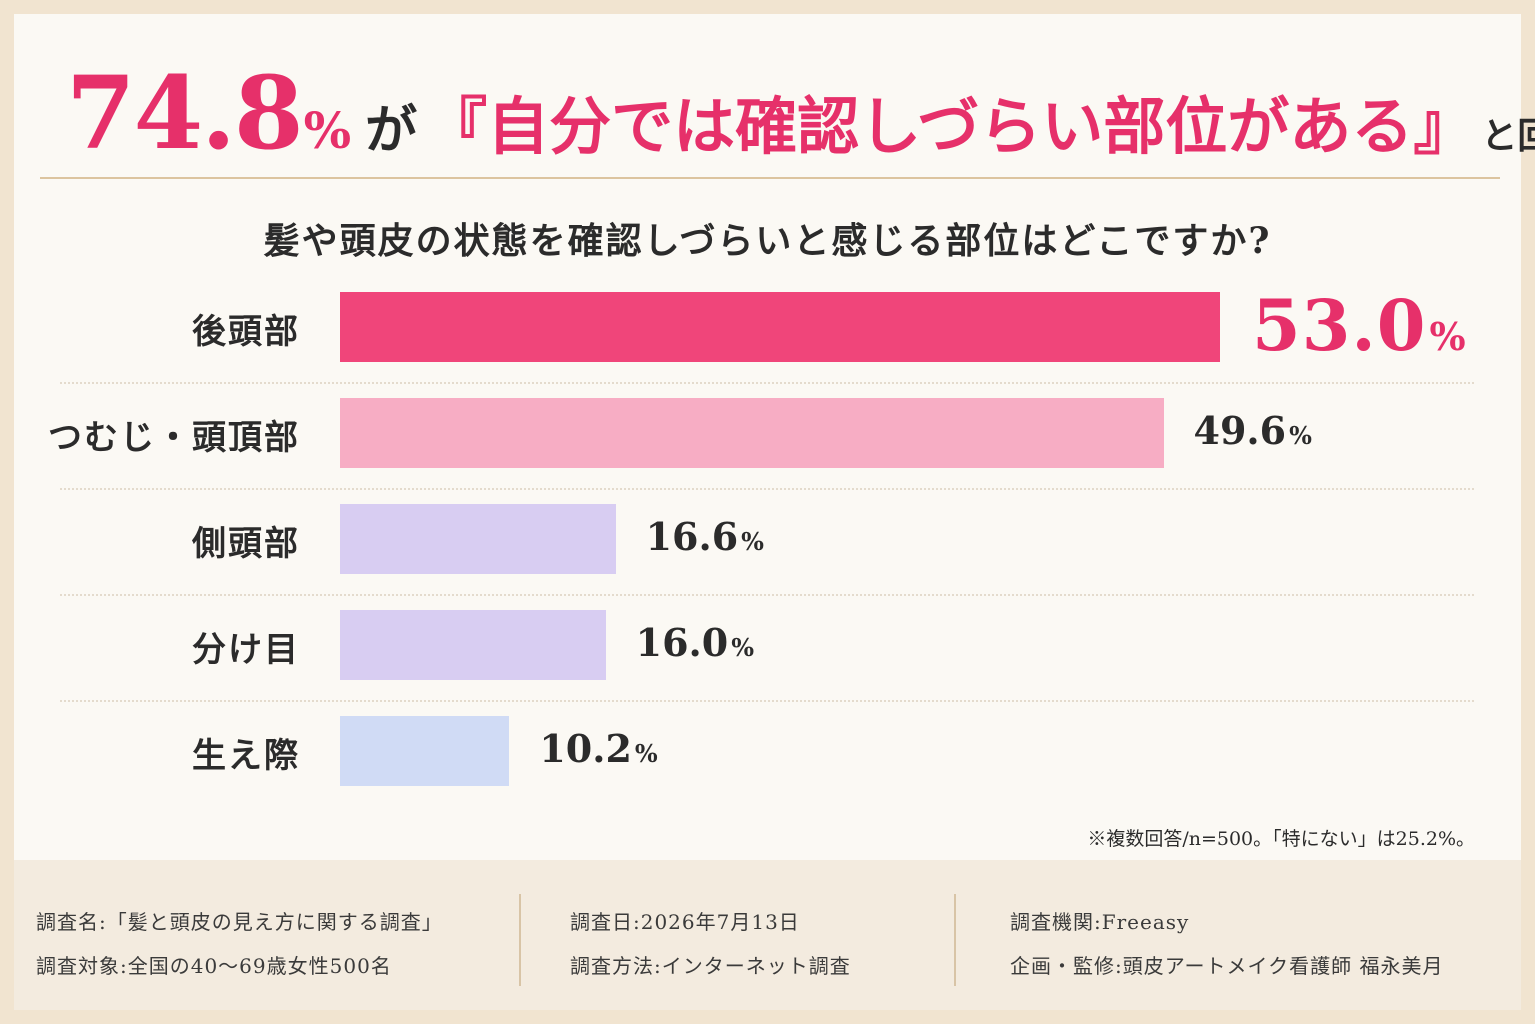 This screenshot has height=1024, width=1535. What do you see at coordinates (710, 944) in the screenshot?
I see `survey-info-col-2: 調査日:2026年7月13日 調査方法:インターネット調査` at bounding box center [710, 944].